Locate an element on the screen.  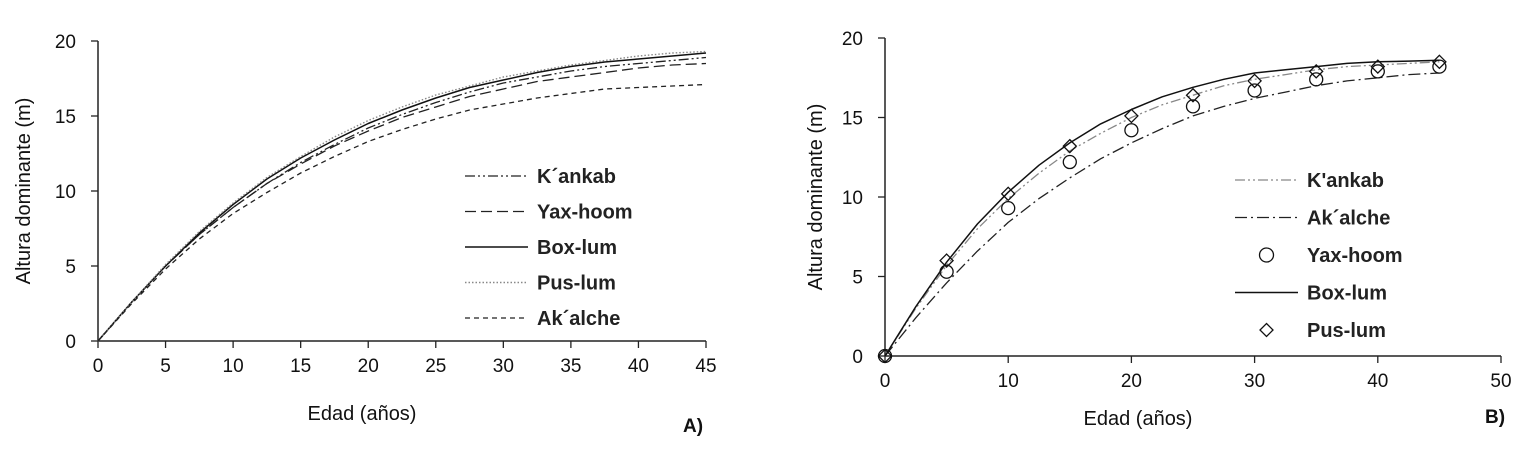
x-tick-label: 5 is located at coordinates (165, 366).